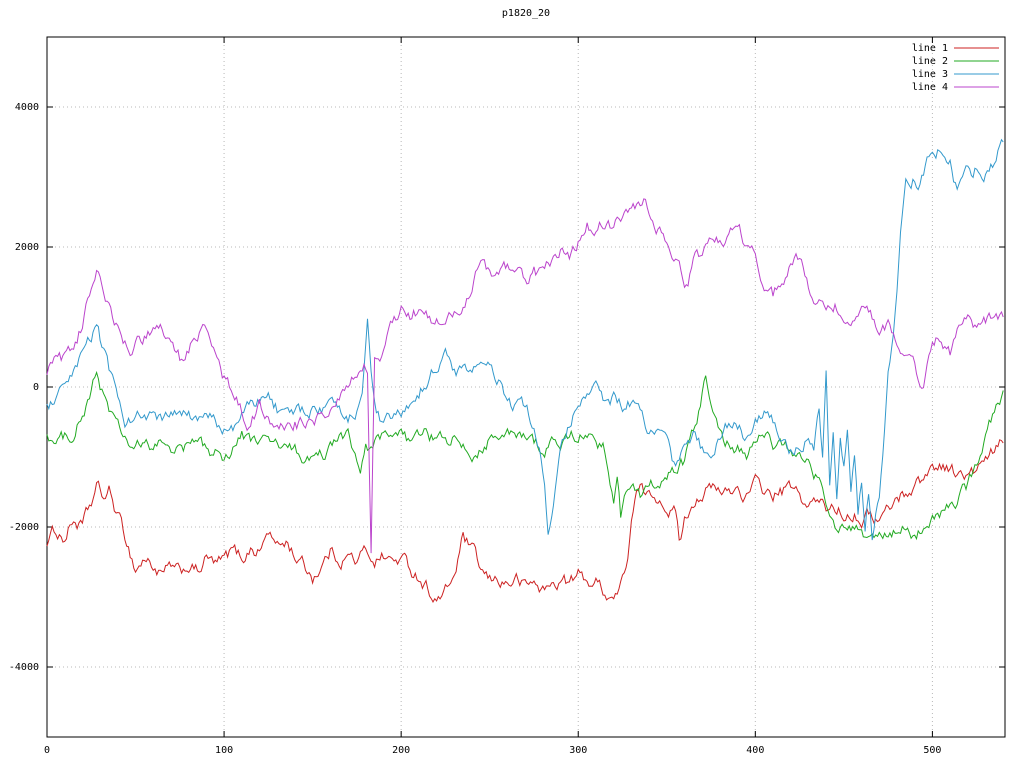 The height and width of the screenshot is (768, 1024). What do you see at coordinates (930, 74) in the screenshot?
I see `legend-label: line 3` at bounding box center [930, 74].